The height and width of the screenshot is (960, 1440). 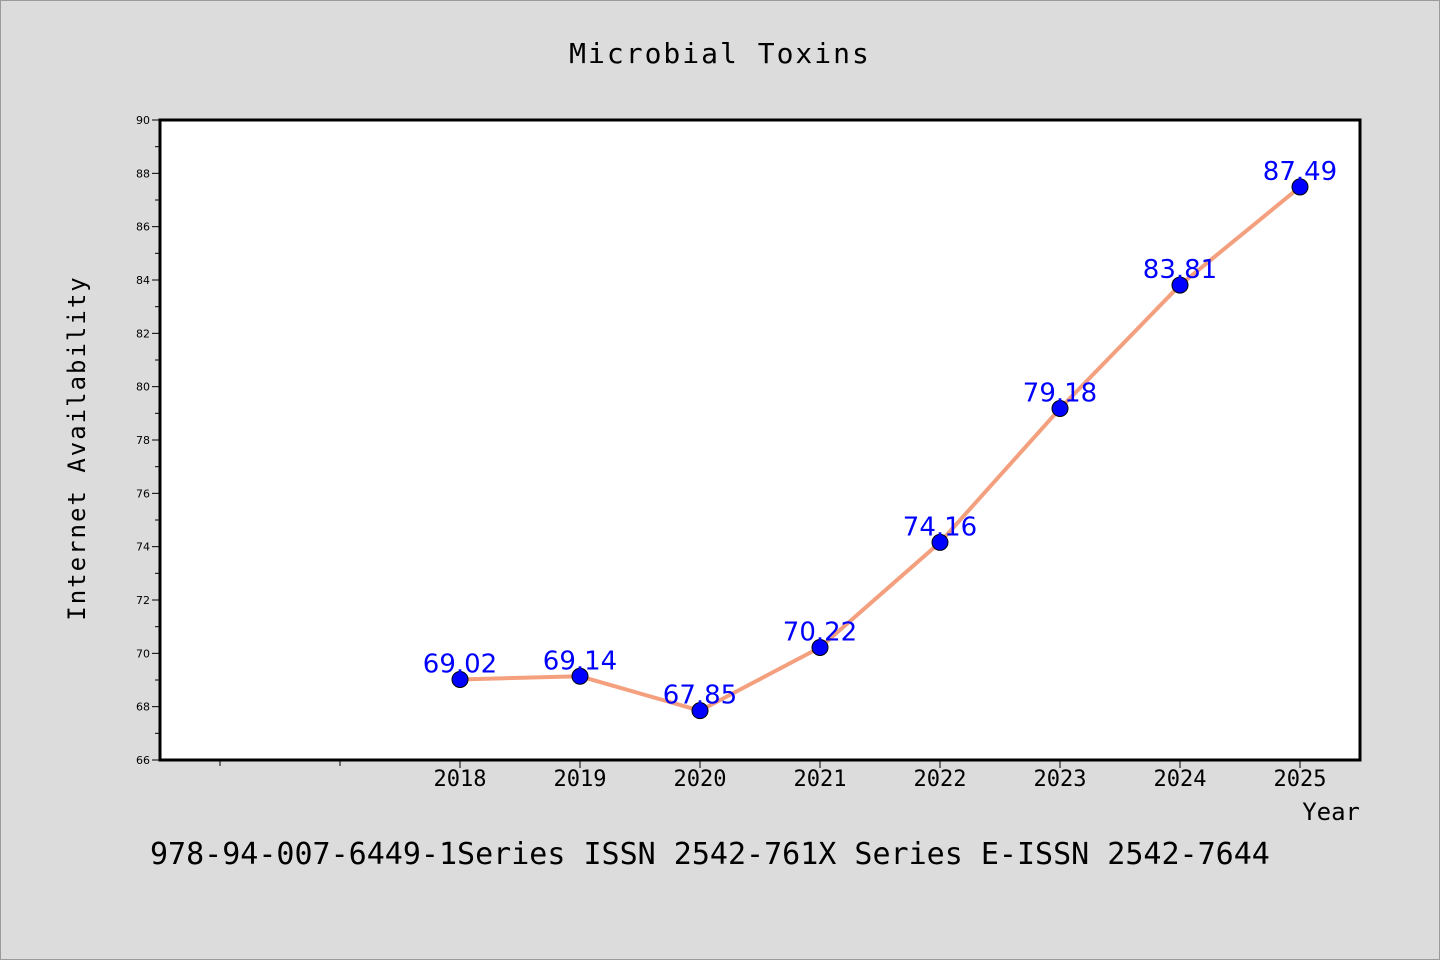 I want to click on y-tick-label: 86, so click(x=143, y=227).